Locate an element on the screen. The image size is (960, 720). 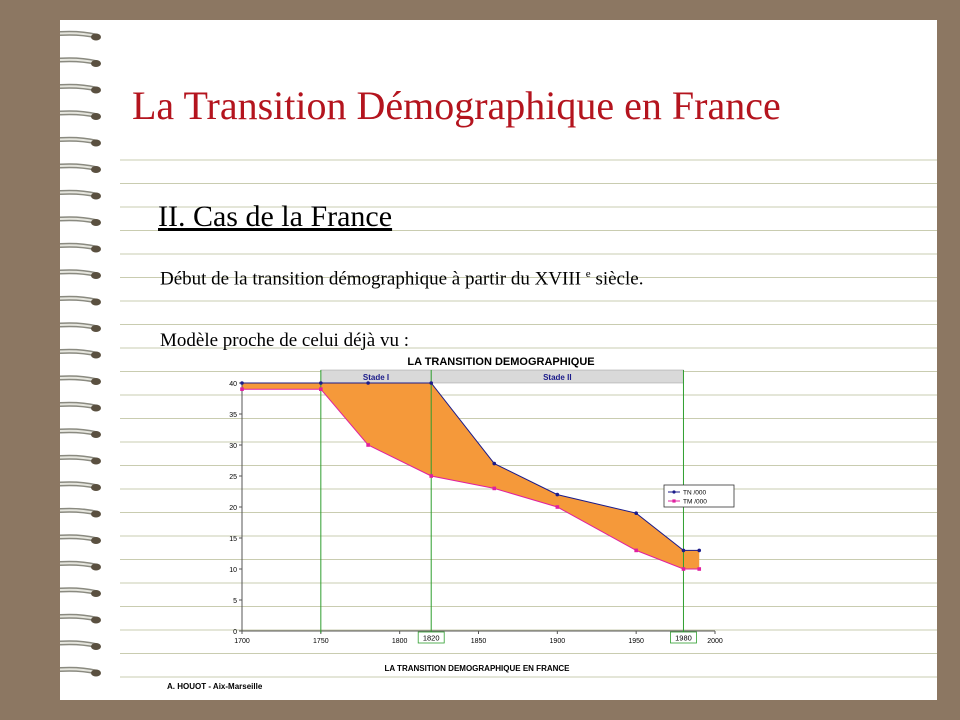
y-tick-label: 40 is located at coordinates (233, 384).